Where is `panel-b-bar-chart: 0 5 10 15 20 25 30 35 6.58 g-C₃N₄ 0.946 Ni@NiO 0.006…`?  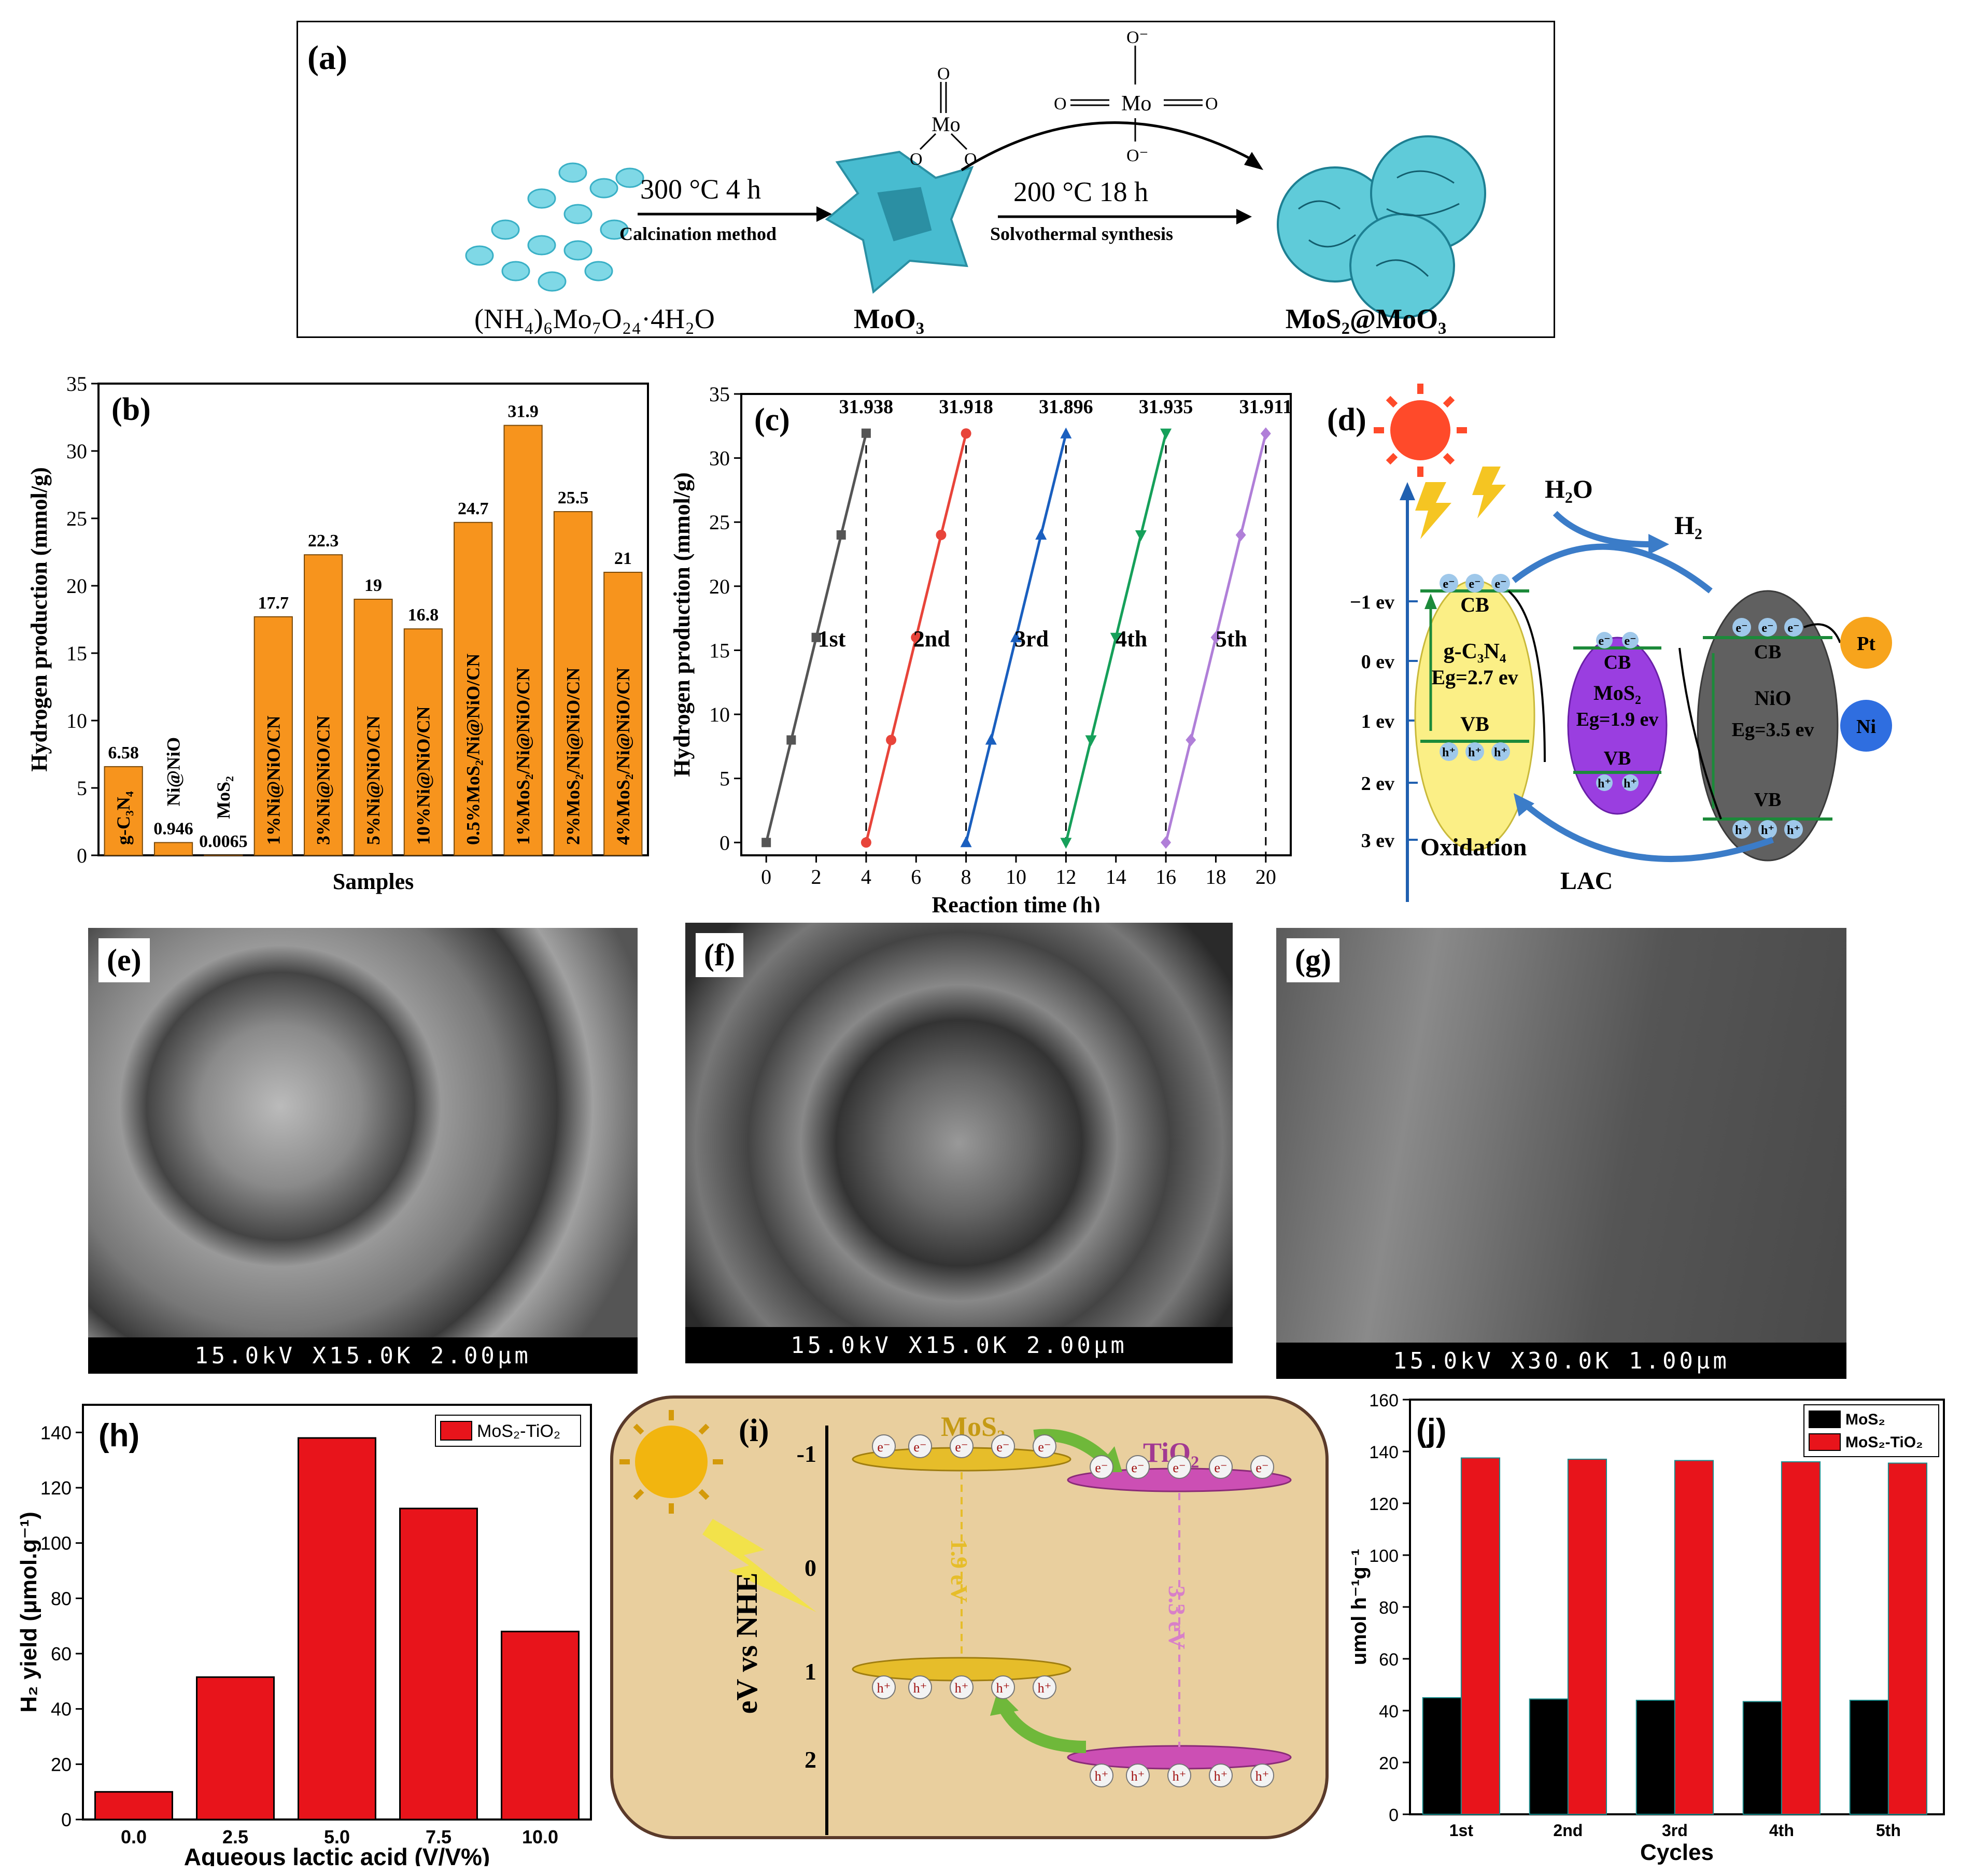 panel-b-bar-chart: 0 5 10 15 20 25 30 35 6.58 g-C₃N₄ 0.946 Ni@NiO 0.006… is located at coordinates (343, 638).